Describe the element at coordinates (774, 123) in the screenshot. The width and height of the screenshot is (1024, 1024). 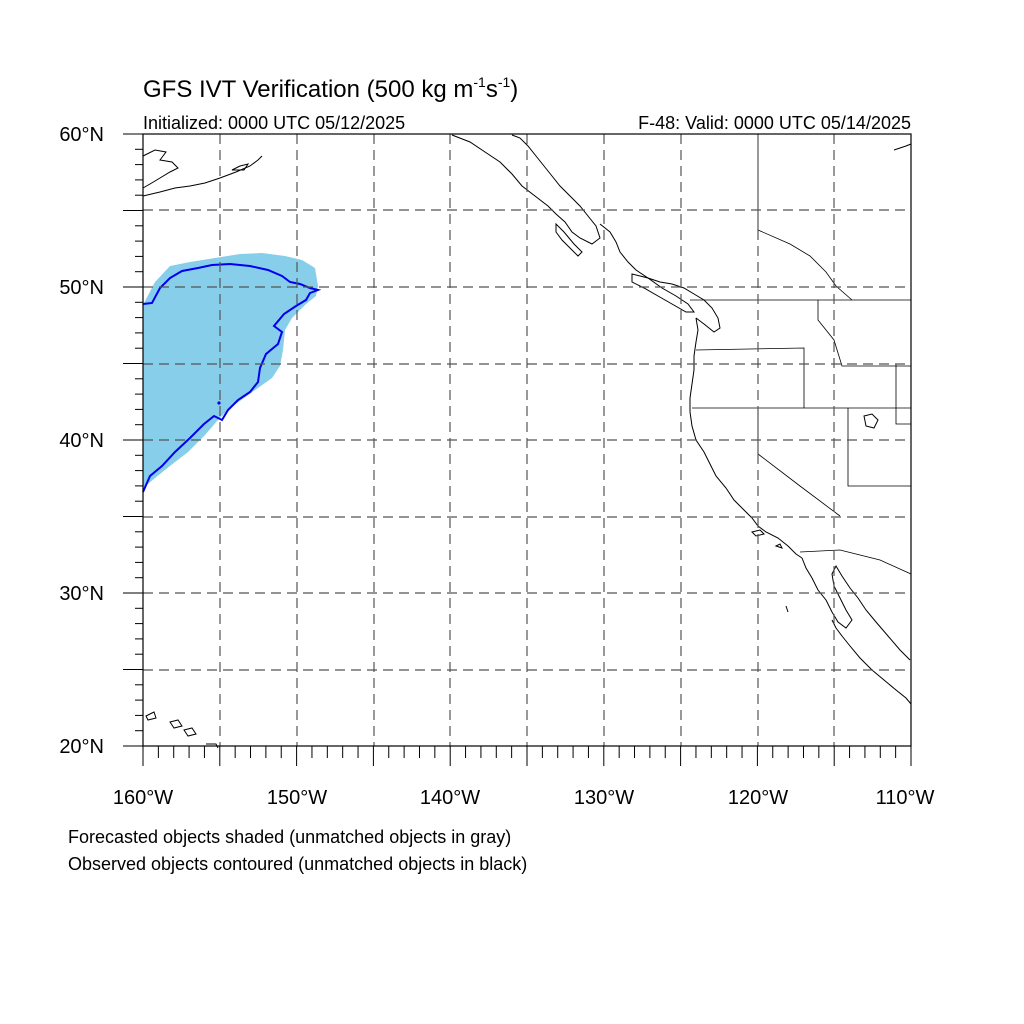
I see `valid-label: F-48: Valid: 0000 UTC 05/14/2025` at that location.